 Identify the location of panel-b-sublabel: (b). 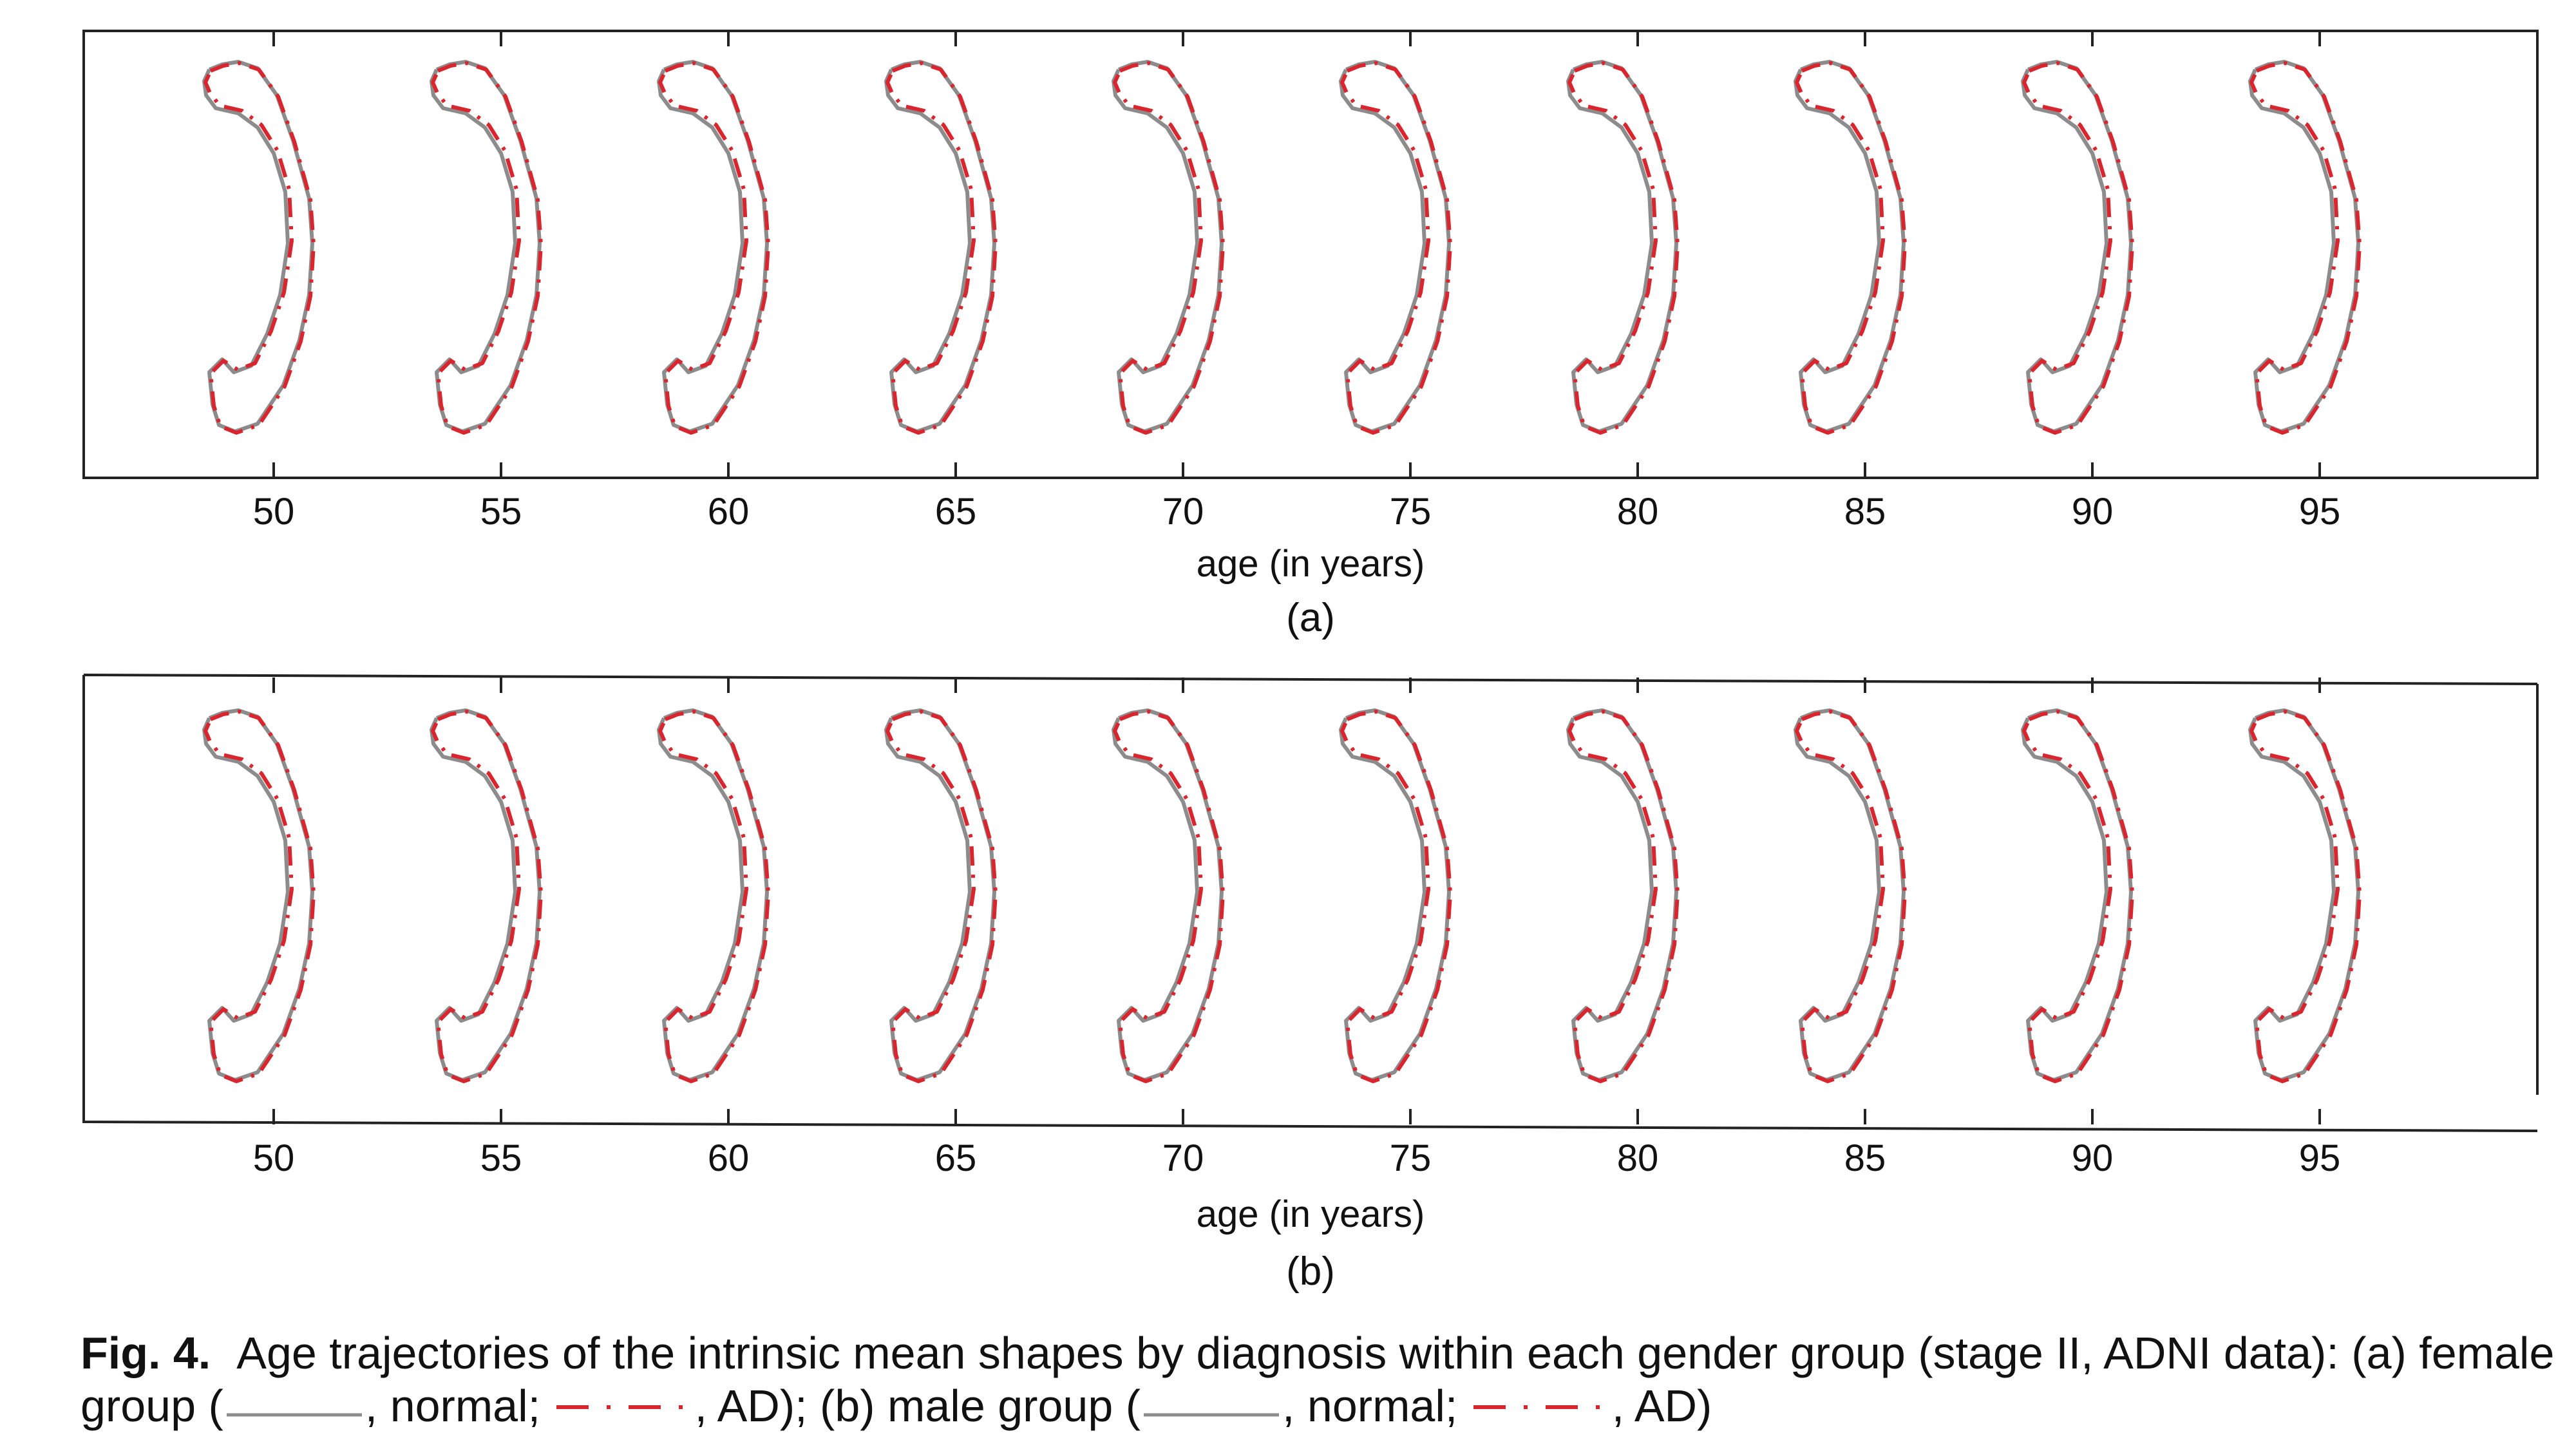
(1310, 1271).